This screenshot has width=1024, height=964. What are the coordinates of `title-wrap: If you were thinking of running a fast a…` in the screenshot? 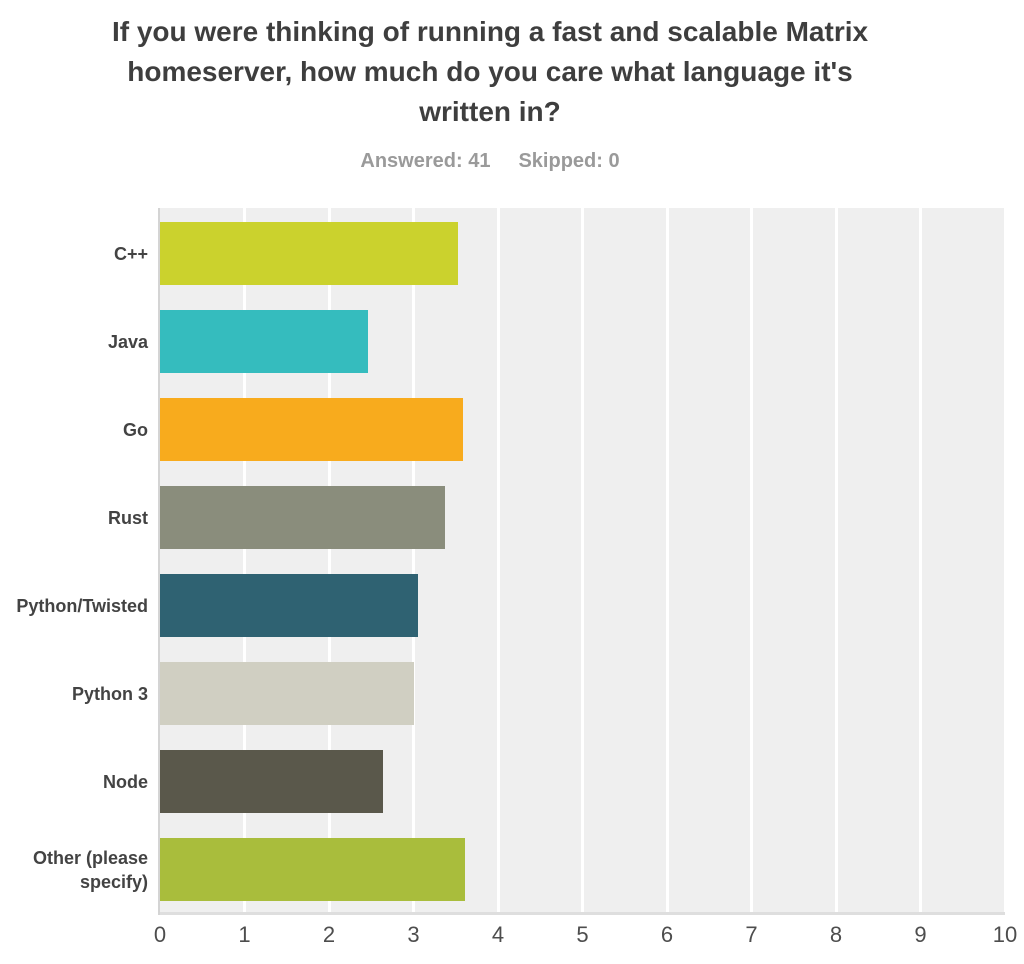 It's located at (490, 72).